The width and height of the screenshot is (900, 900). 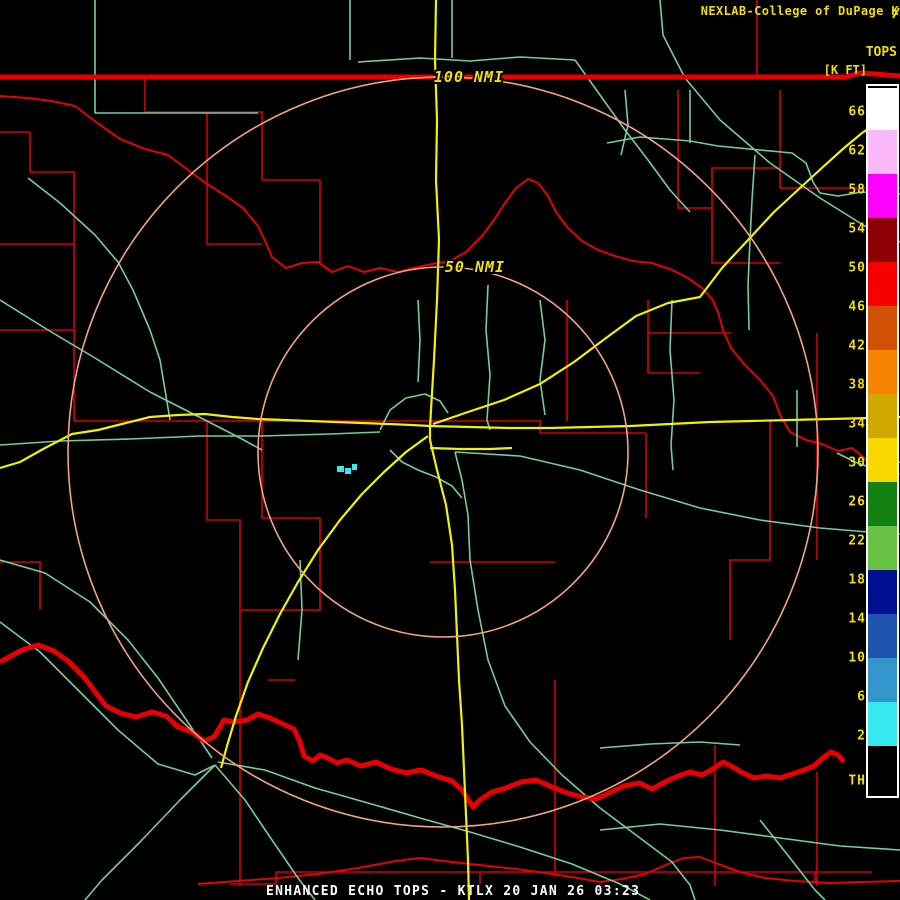 What do you see at coordinates (215, 441) in the screenshot?
I see `i40-west` at bounding box center [215, 441].